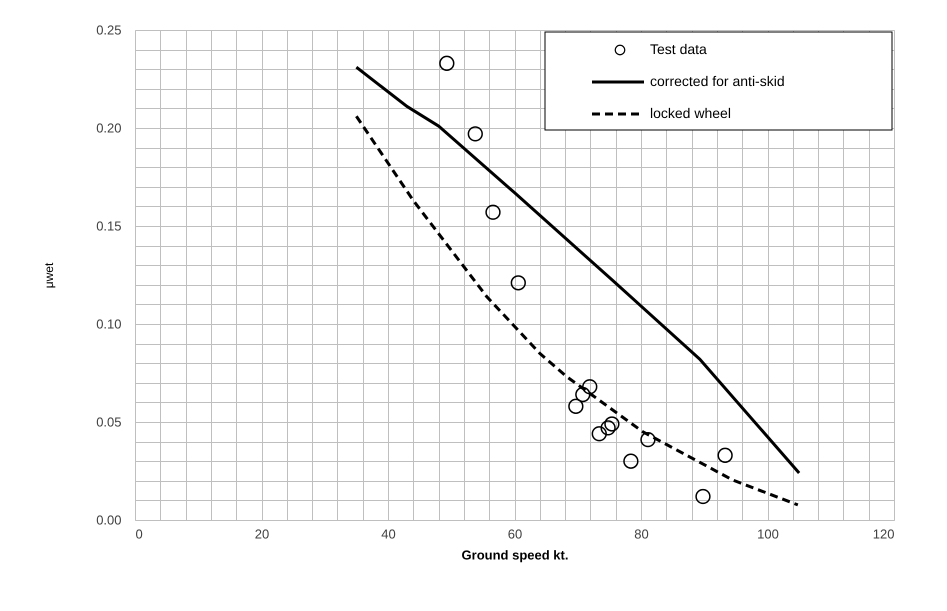  I want to click on y-tick-label: 0.20, so click(109, 128).